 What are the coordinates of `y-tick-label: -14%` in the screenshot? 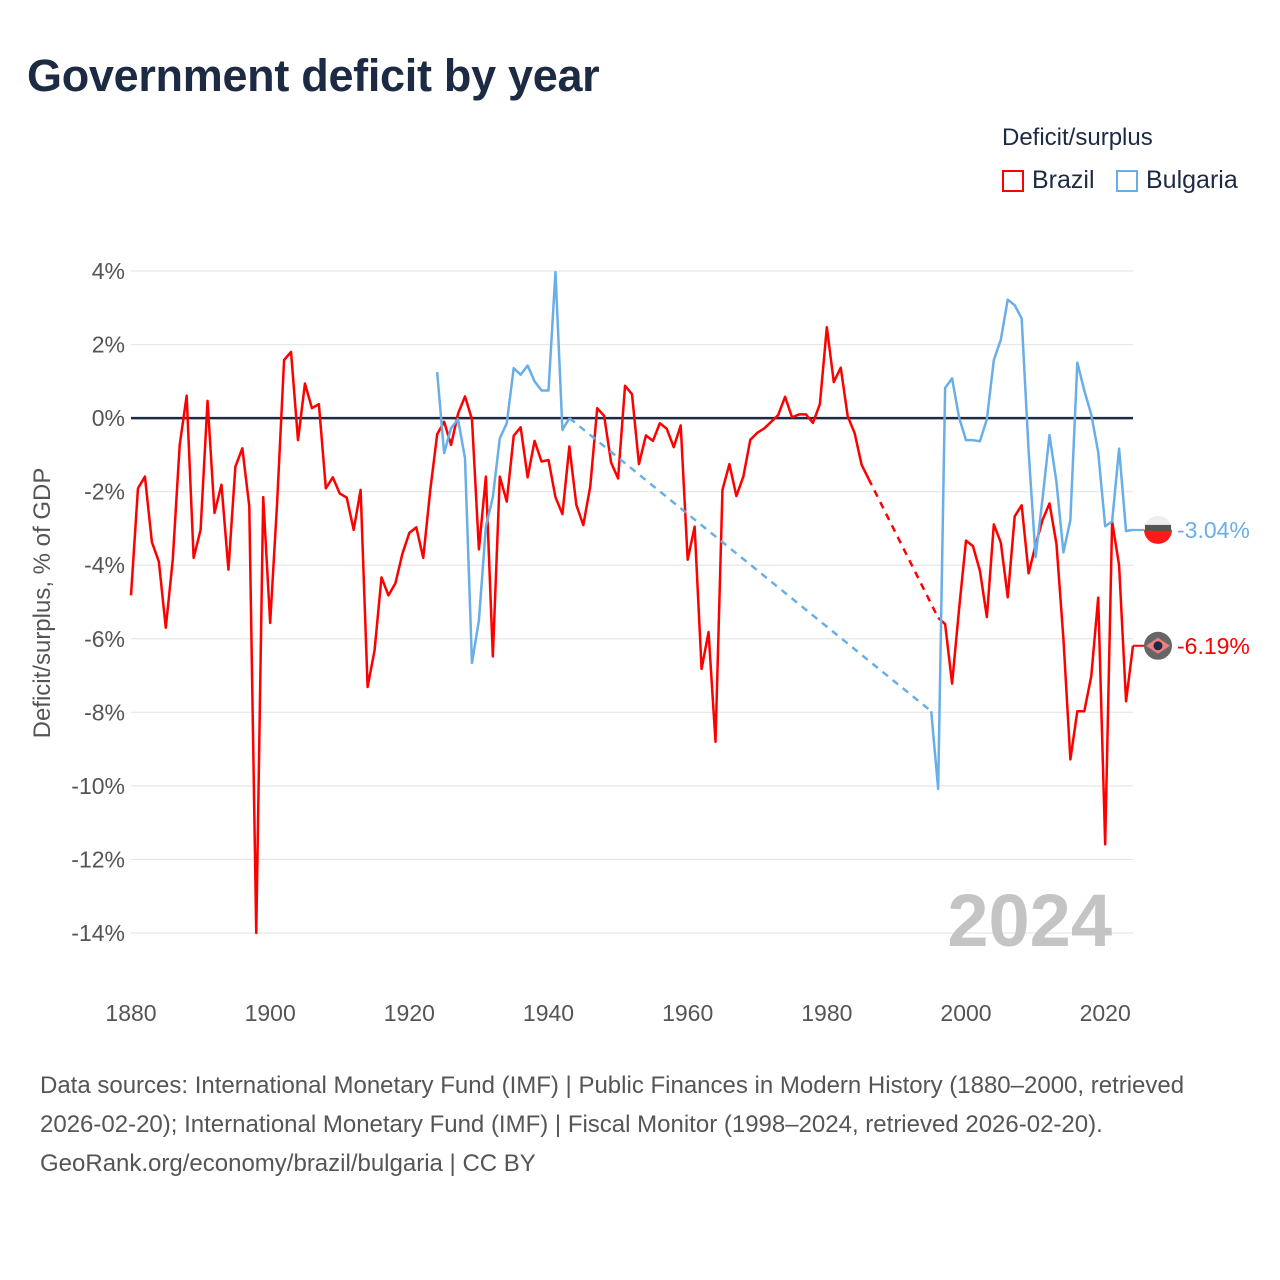 It's located at (98, 933).